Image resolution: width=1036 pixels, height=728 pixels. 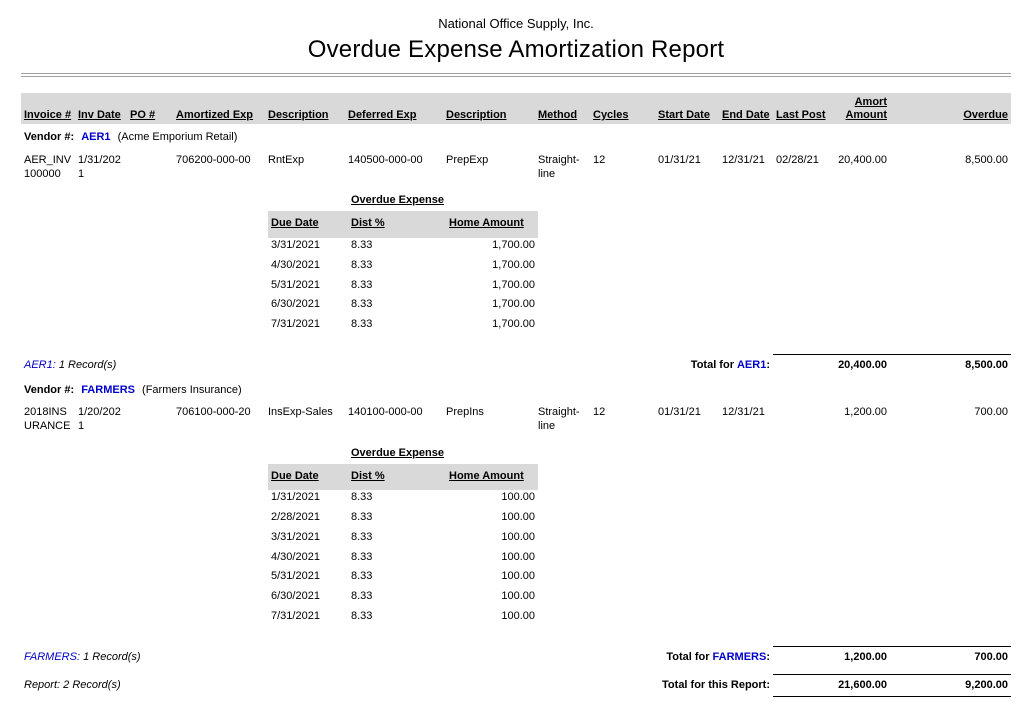 What do you see at coordinates (489, 108) in the screenshot?
I see `col-header-deferred-description: Description` at bounding box center [489, 108].